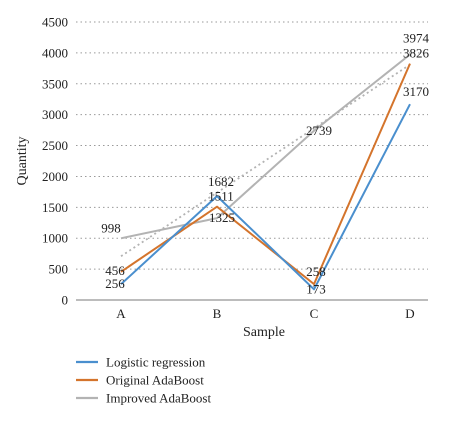  Describe the element at coordinates (319, 130) in the screenshot. I see `data-label: 2739` at that location.